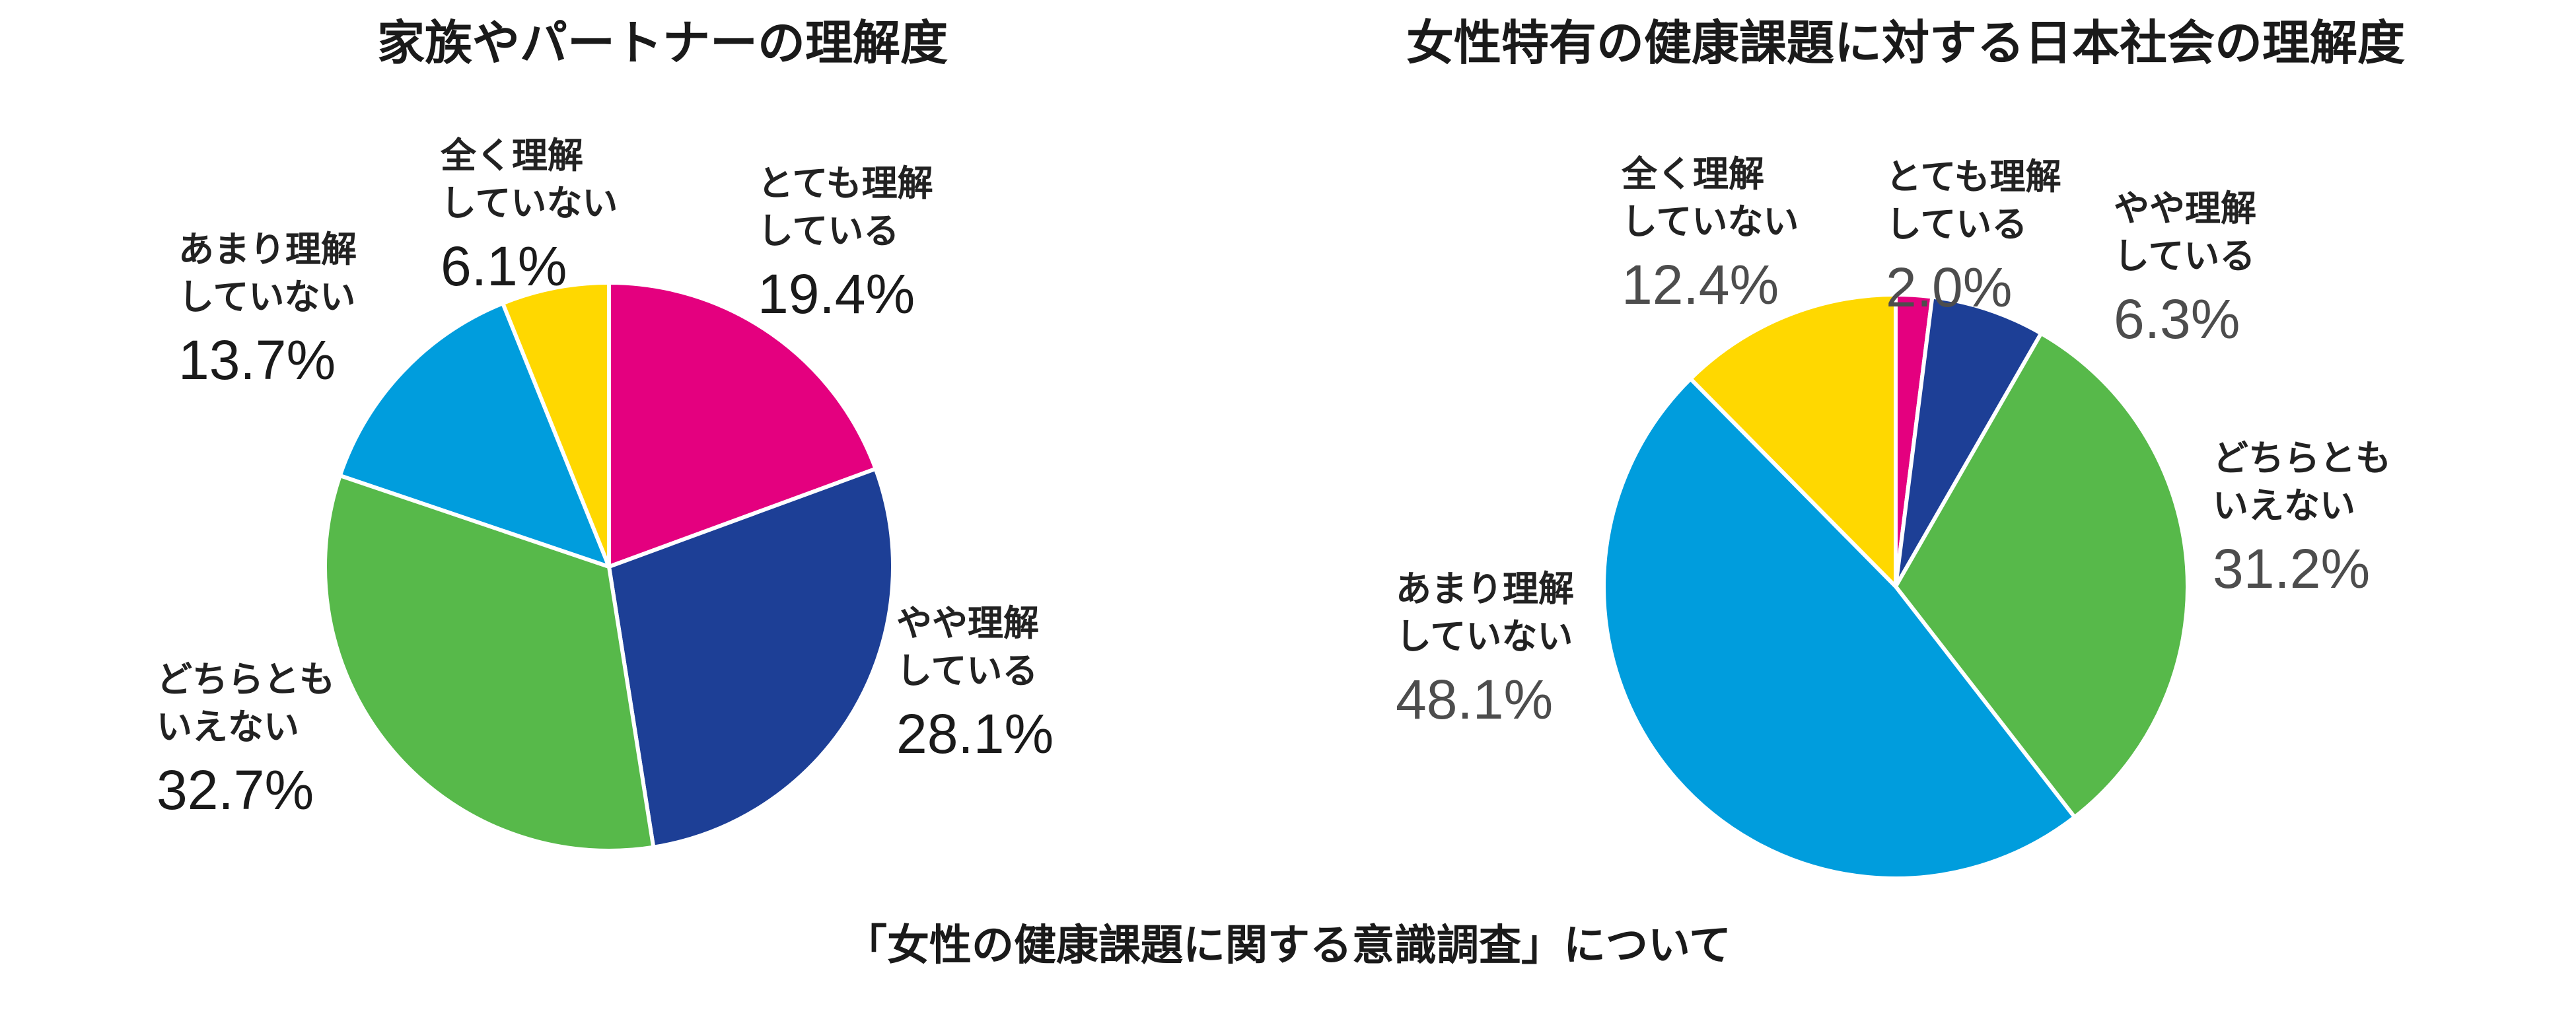 The width and height of the screenshot is (2576, 1033). I want to click on survey-caption: 「女性の健康課題に関する意識調査」について, so click(1288, 946).